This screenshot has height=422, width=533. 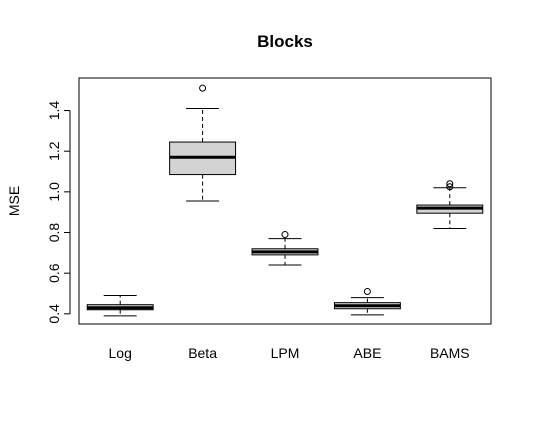 What do you see at coordinates (54, 111) in the screenshot?
I see `y-tick-label: 1.4` at bounding box center [54, 111].